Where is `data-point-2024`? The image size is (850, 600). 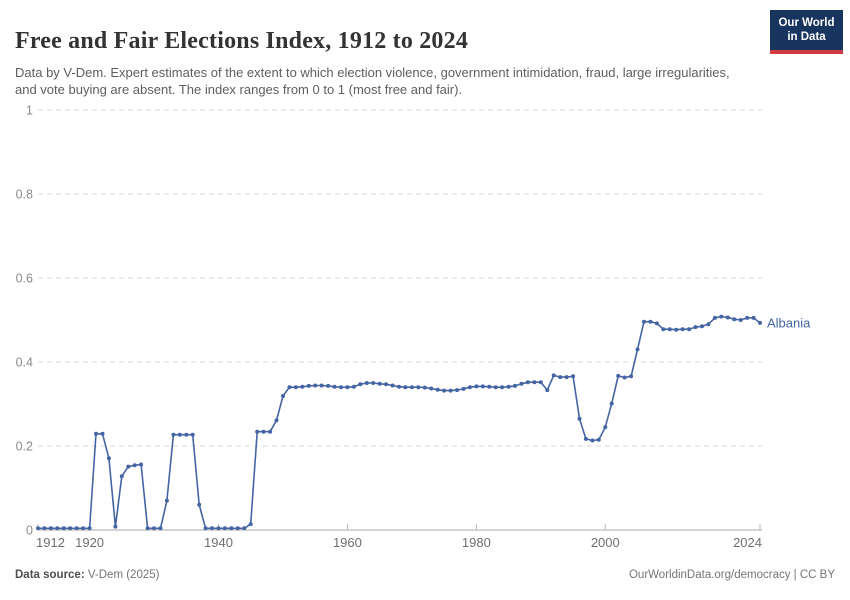
data-point-2024 is located at coordinates (760, 322).